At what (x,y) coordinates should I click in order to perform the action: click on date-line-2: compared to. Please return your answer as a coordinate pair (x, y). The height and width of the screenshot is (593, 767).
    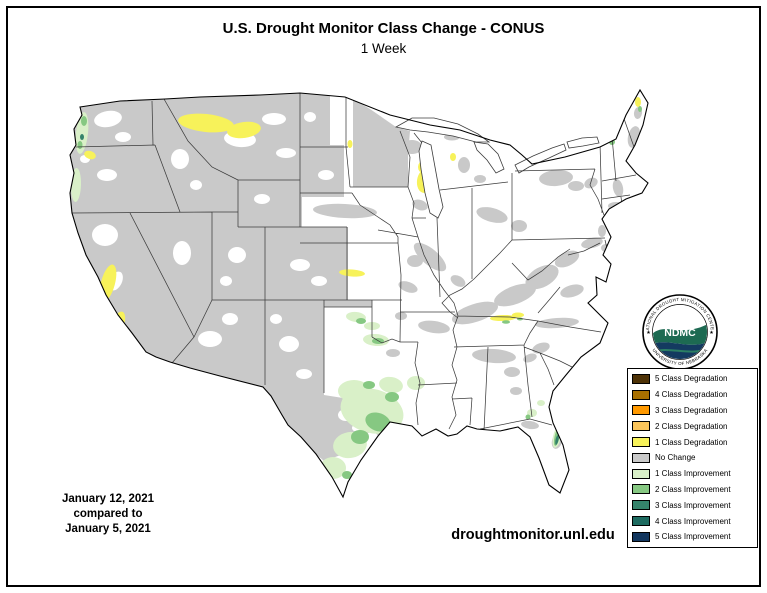
    Looking at the image, I should click on (108, 513).